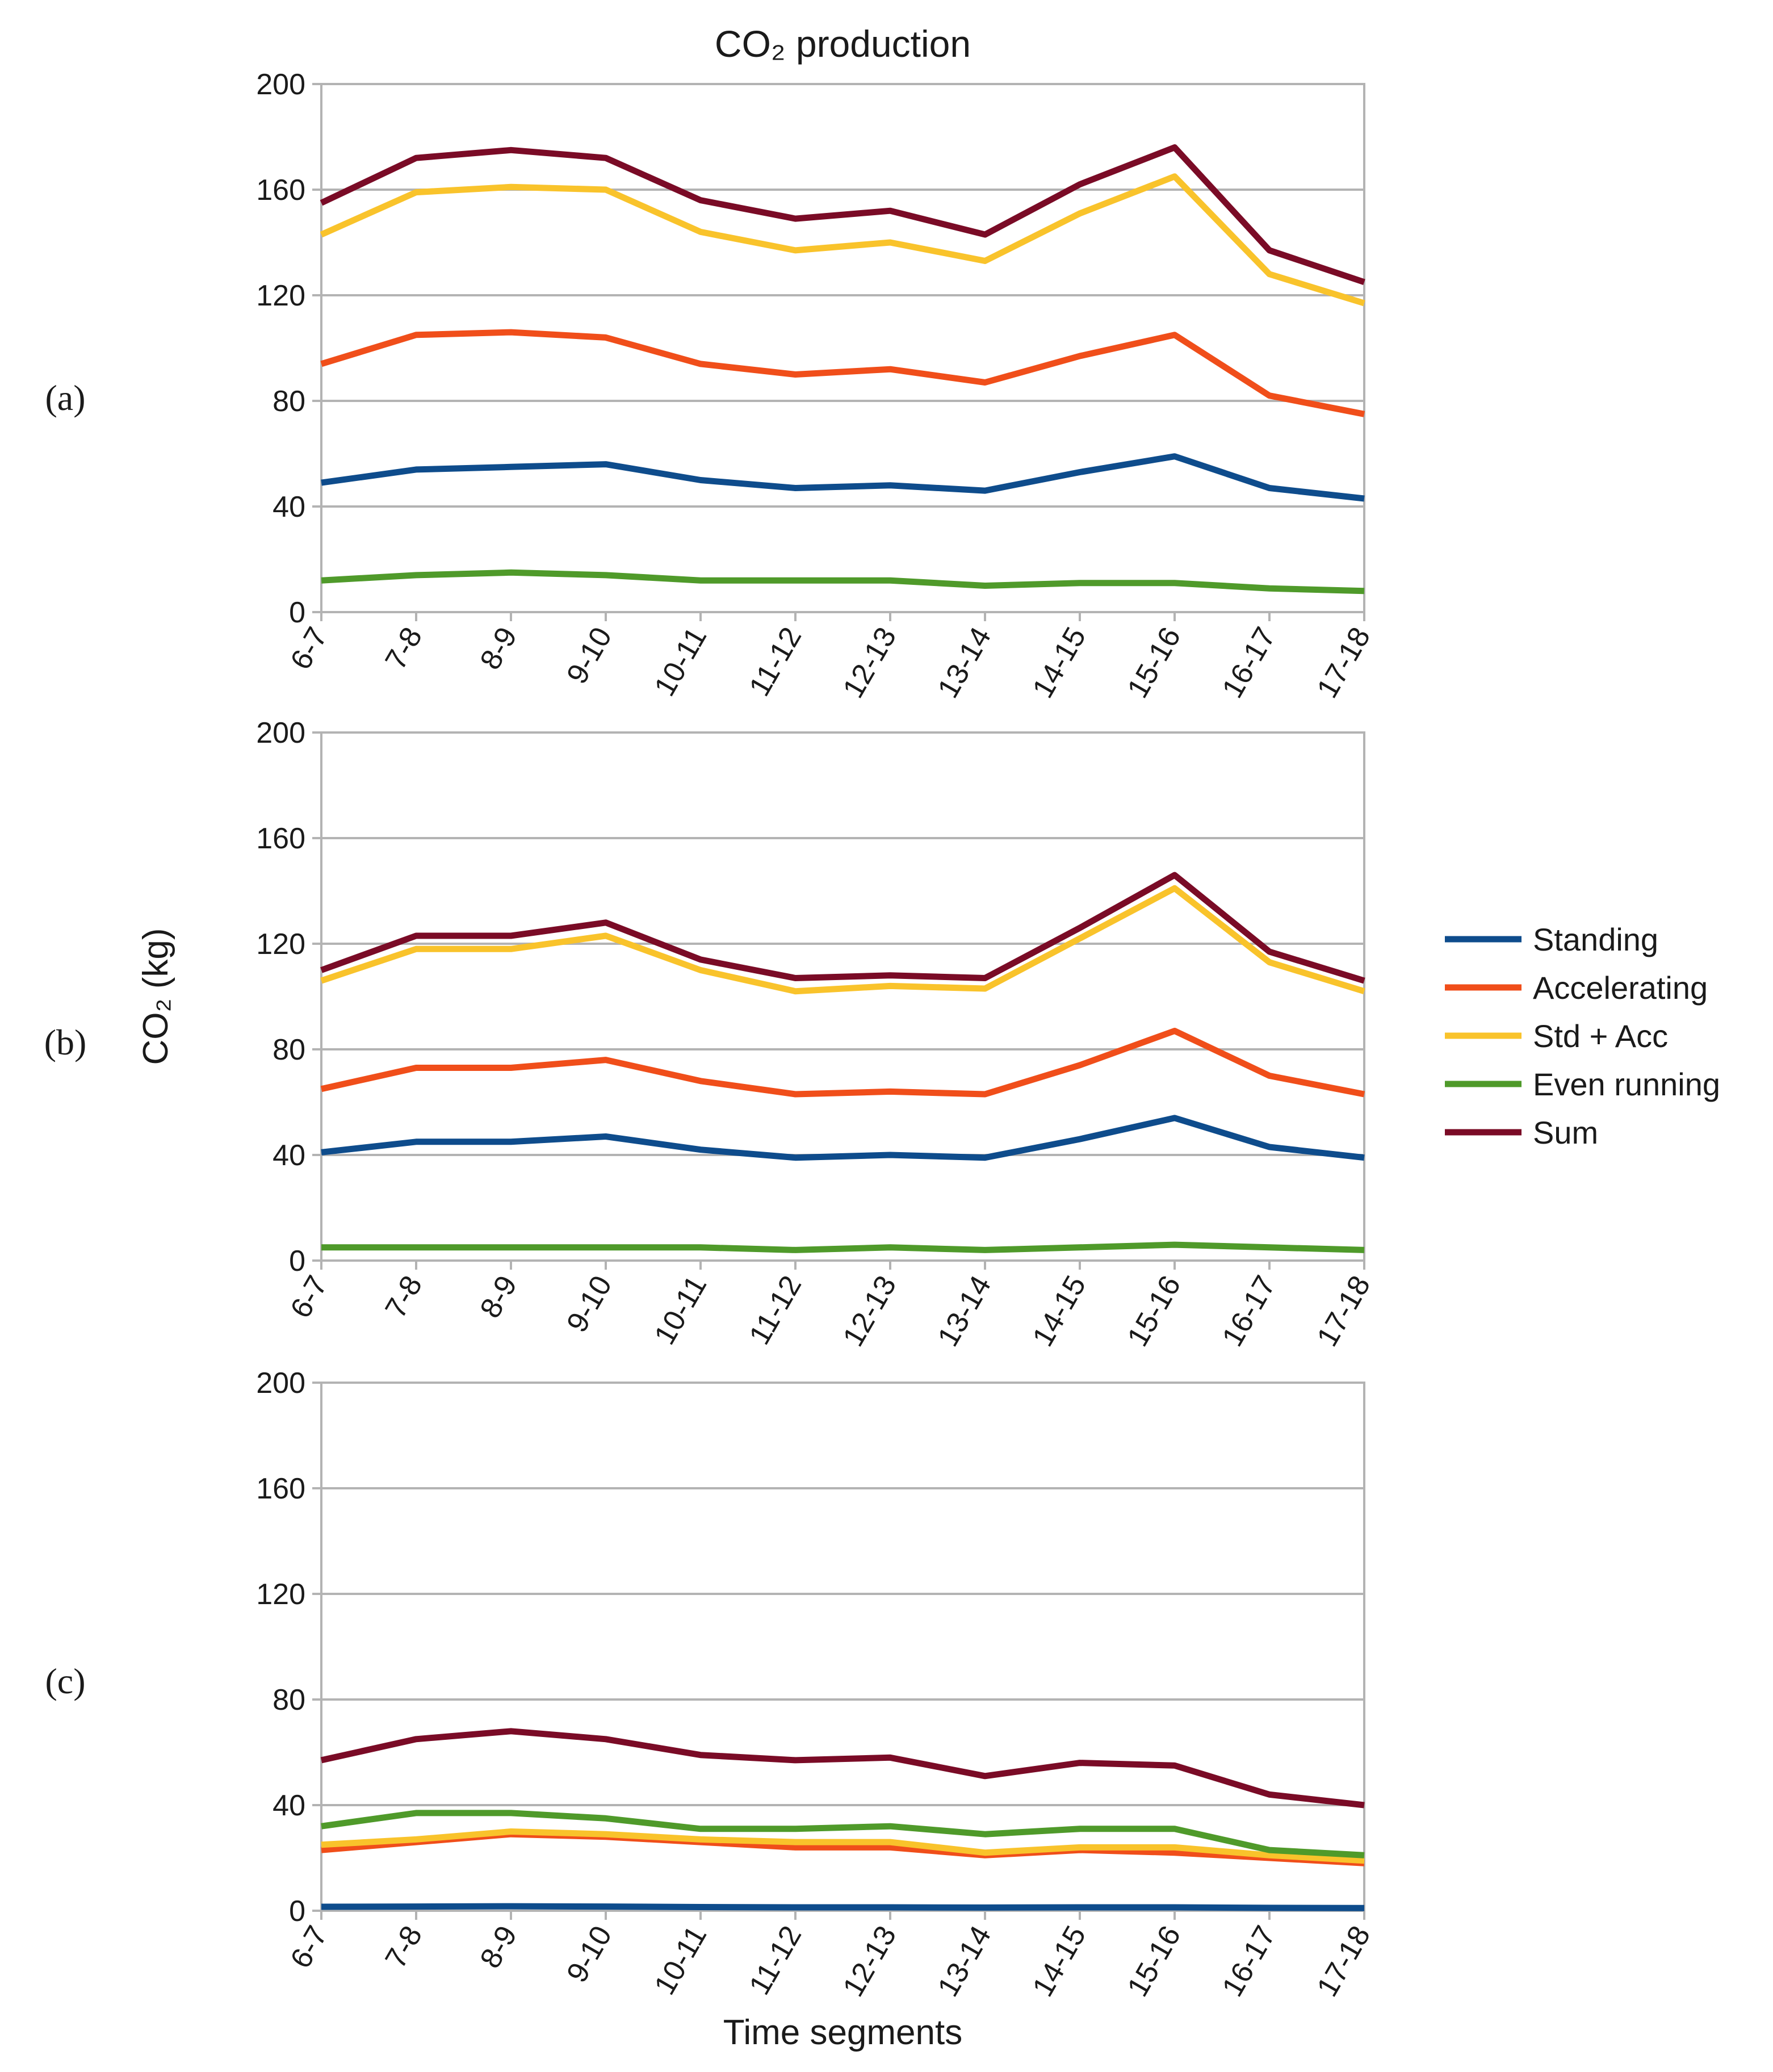 This screenshot has height=2072, width=1773. What do you see at coordinates (1565, 1132) in the screenshot?
I see `legend-label-sum: Sum` at bounding box center [1565, 1132].